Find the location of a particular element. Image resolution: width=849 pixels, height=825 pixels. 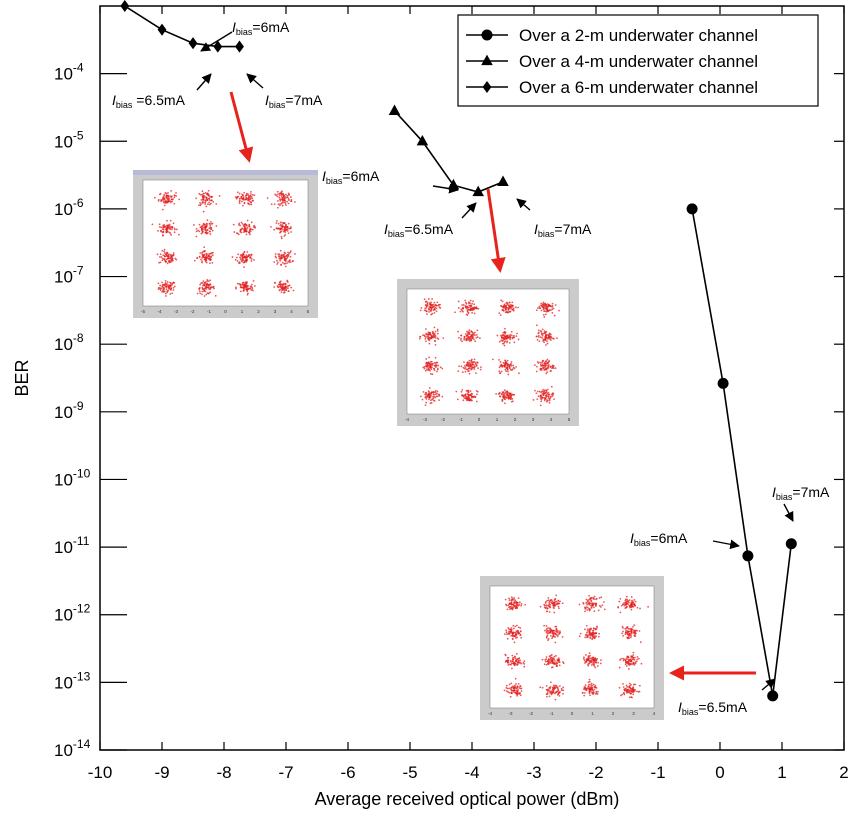

y-tick-exponent: -11 is located at coordinates (81, 541).